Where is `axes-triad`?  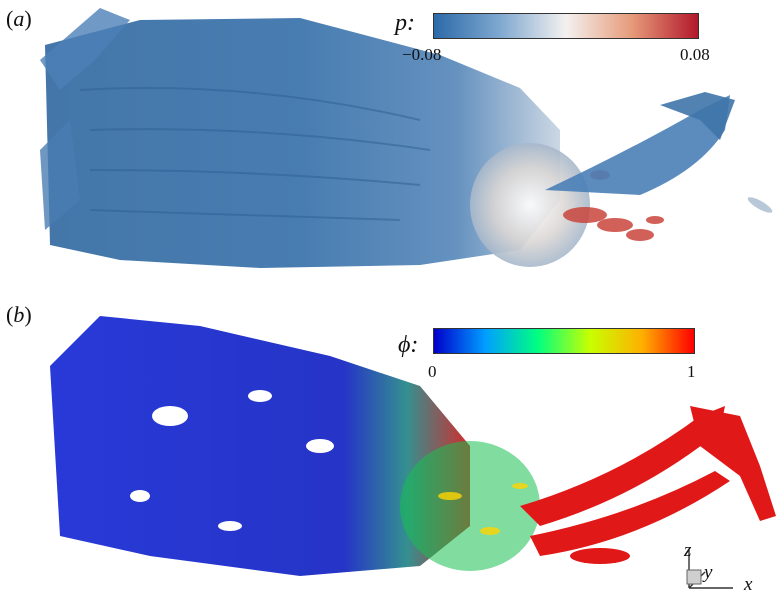
axes-triad is located at coordinates (709, 569).